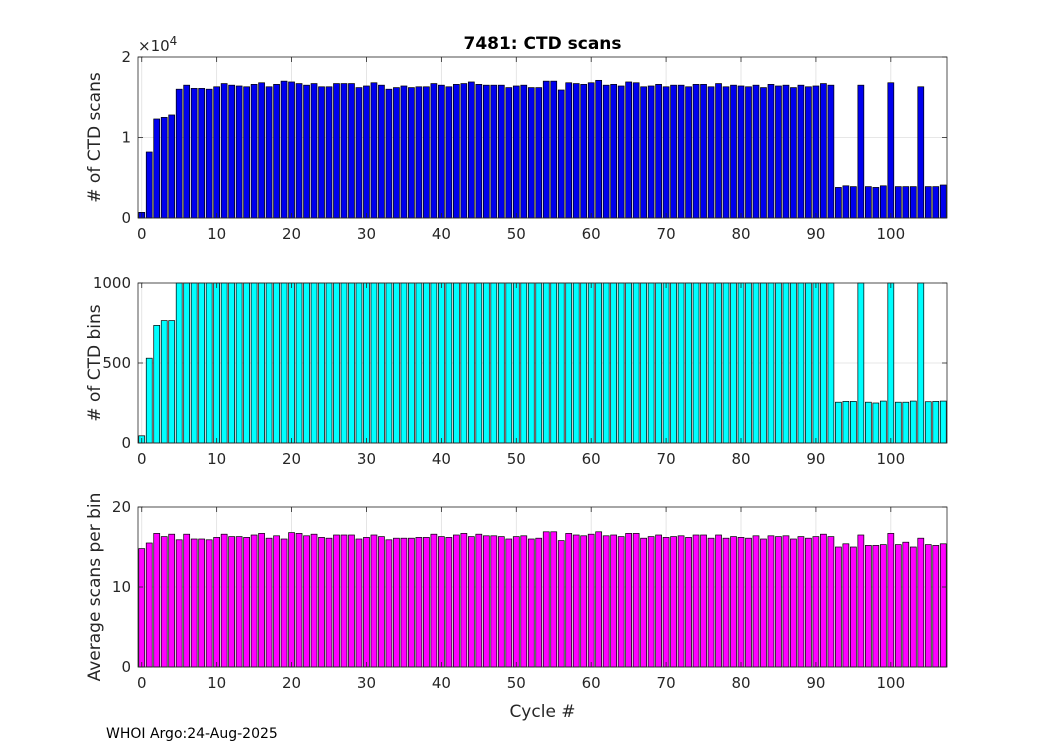  Describe the element at coordinates (126, 443) in the screenshot. I see `y-tick-label: 0` at that location.